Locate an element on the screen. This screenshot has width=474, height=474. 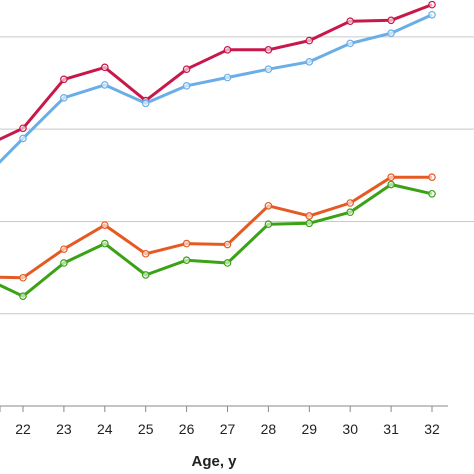
x-axis-title: Age, y is located at coordinates (214, 461).